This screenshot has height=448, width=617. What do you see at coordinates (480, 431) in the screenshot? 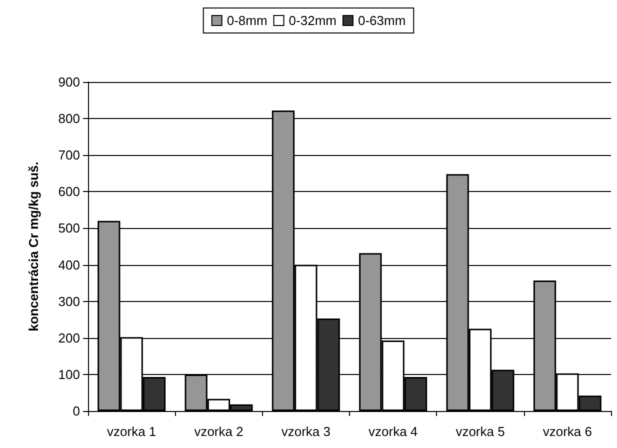
I see `x-tick-label: vzorka 5` at bounding box center [480, 431].